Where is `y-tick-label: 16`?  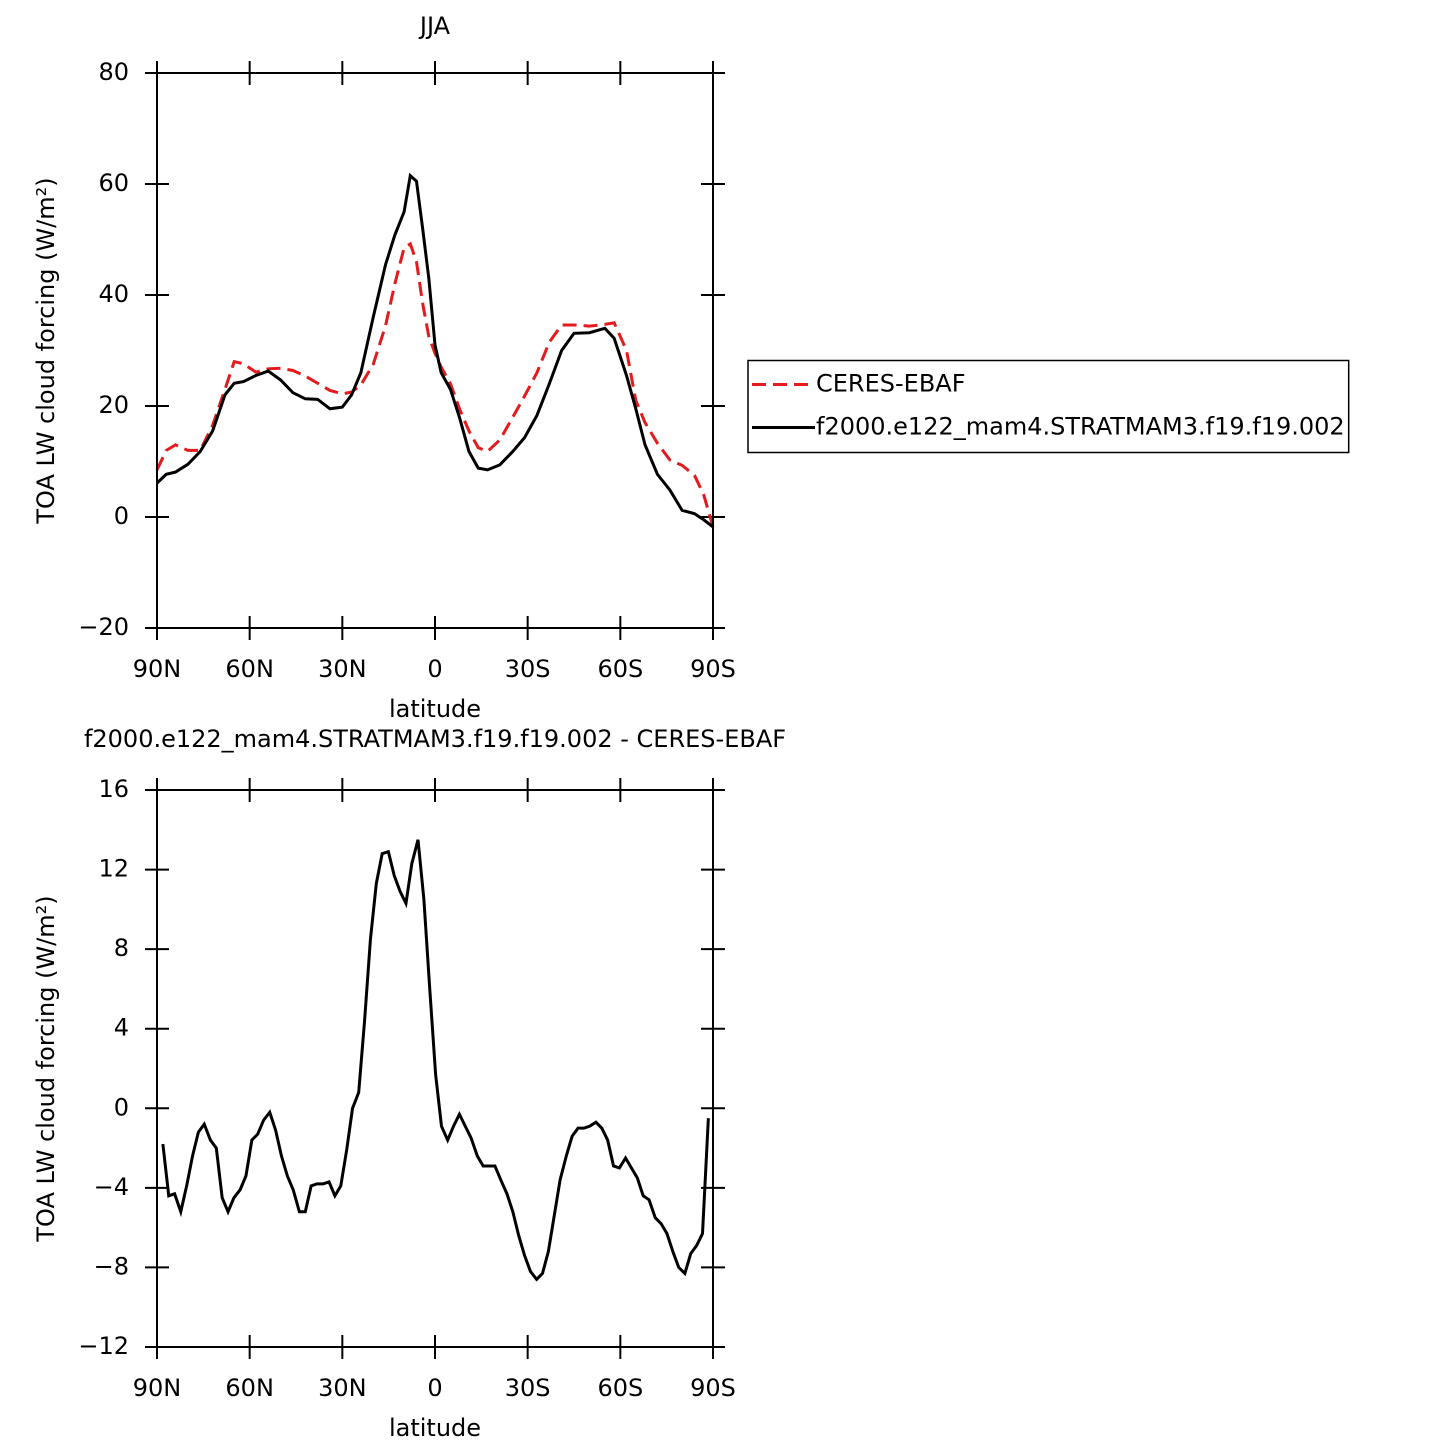 y-tick-label: 16 is located at coordinates (113, 789).